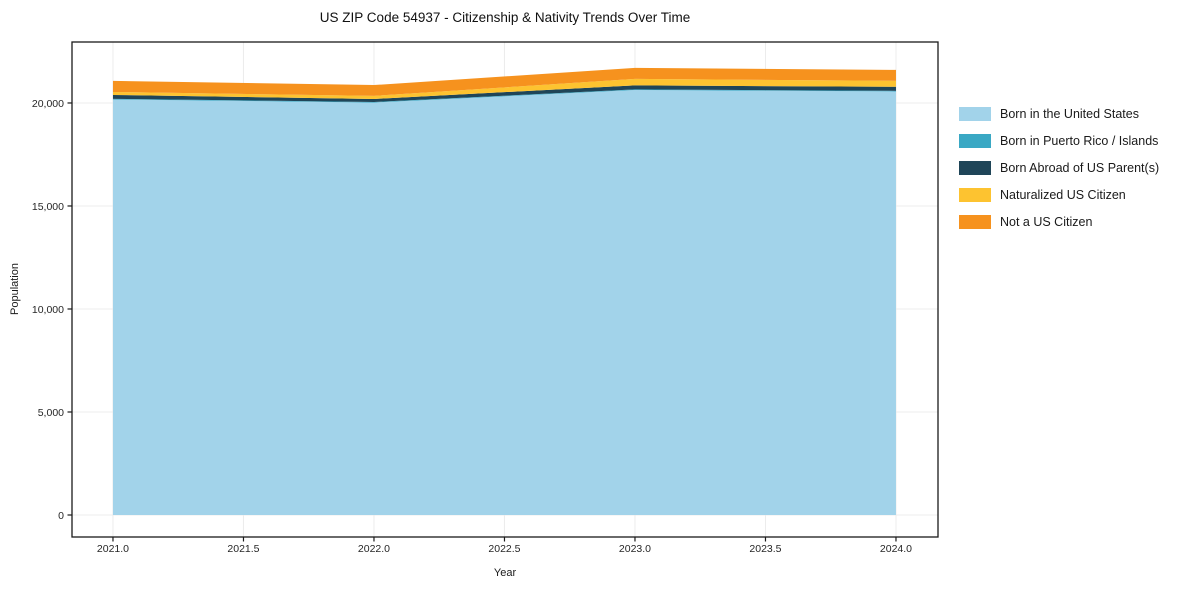  I want to click on legend-item: Naturalized US Citizen, so click(1059, 195).